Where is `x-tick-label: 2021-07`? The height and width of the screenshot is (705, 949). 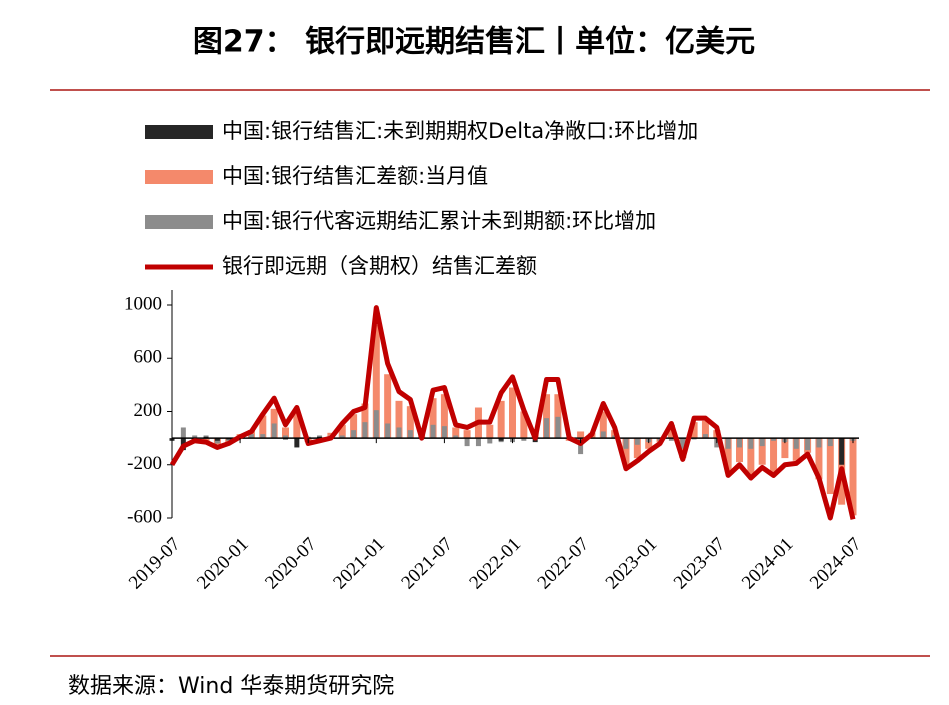
x-tick-label: 2021-07 is located at coordinates (427, 564).